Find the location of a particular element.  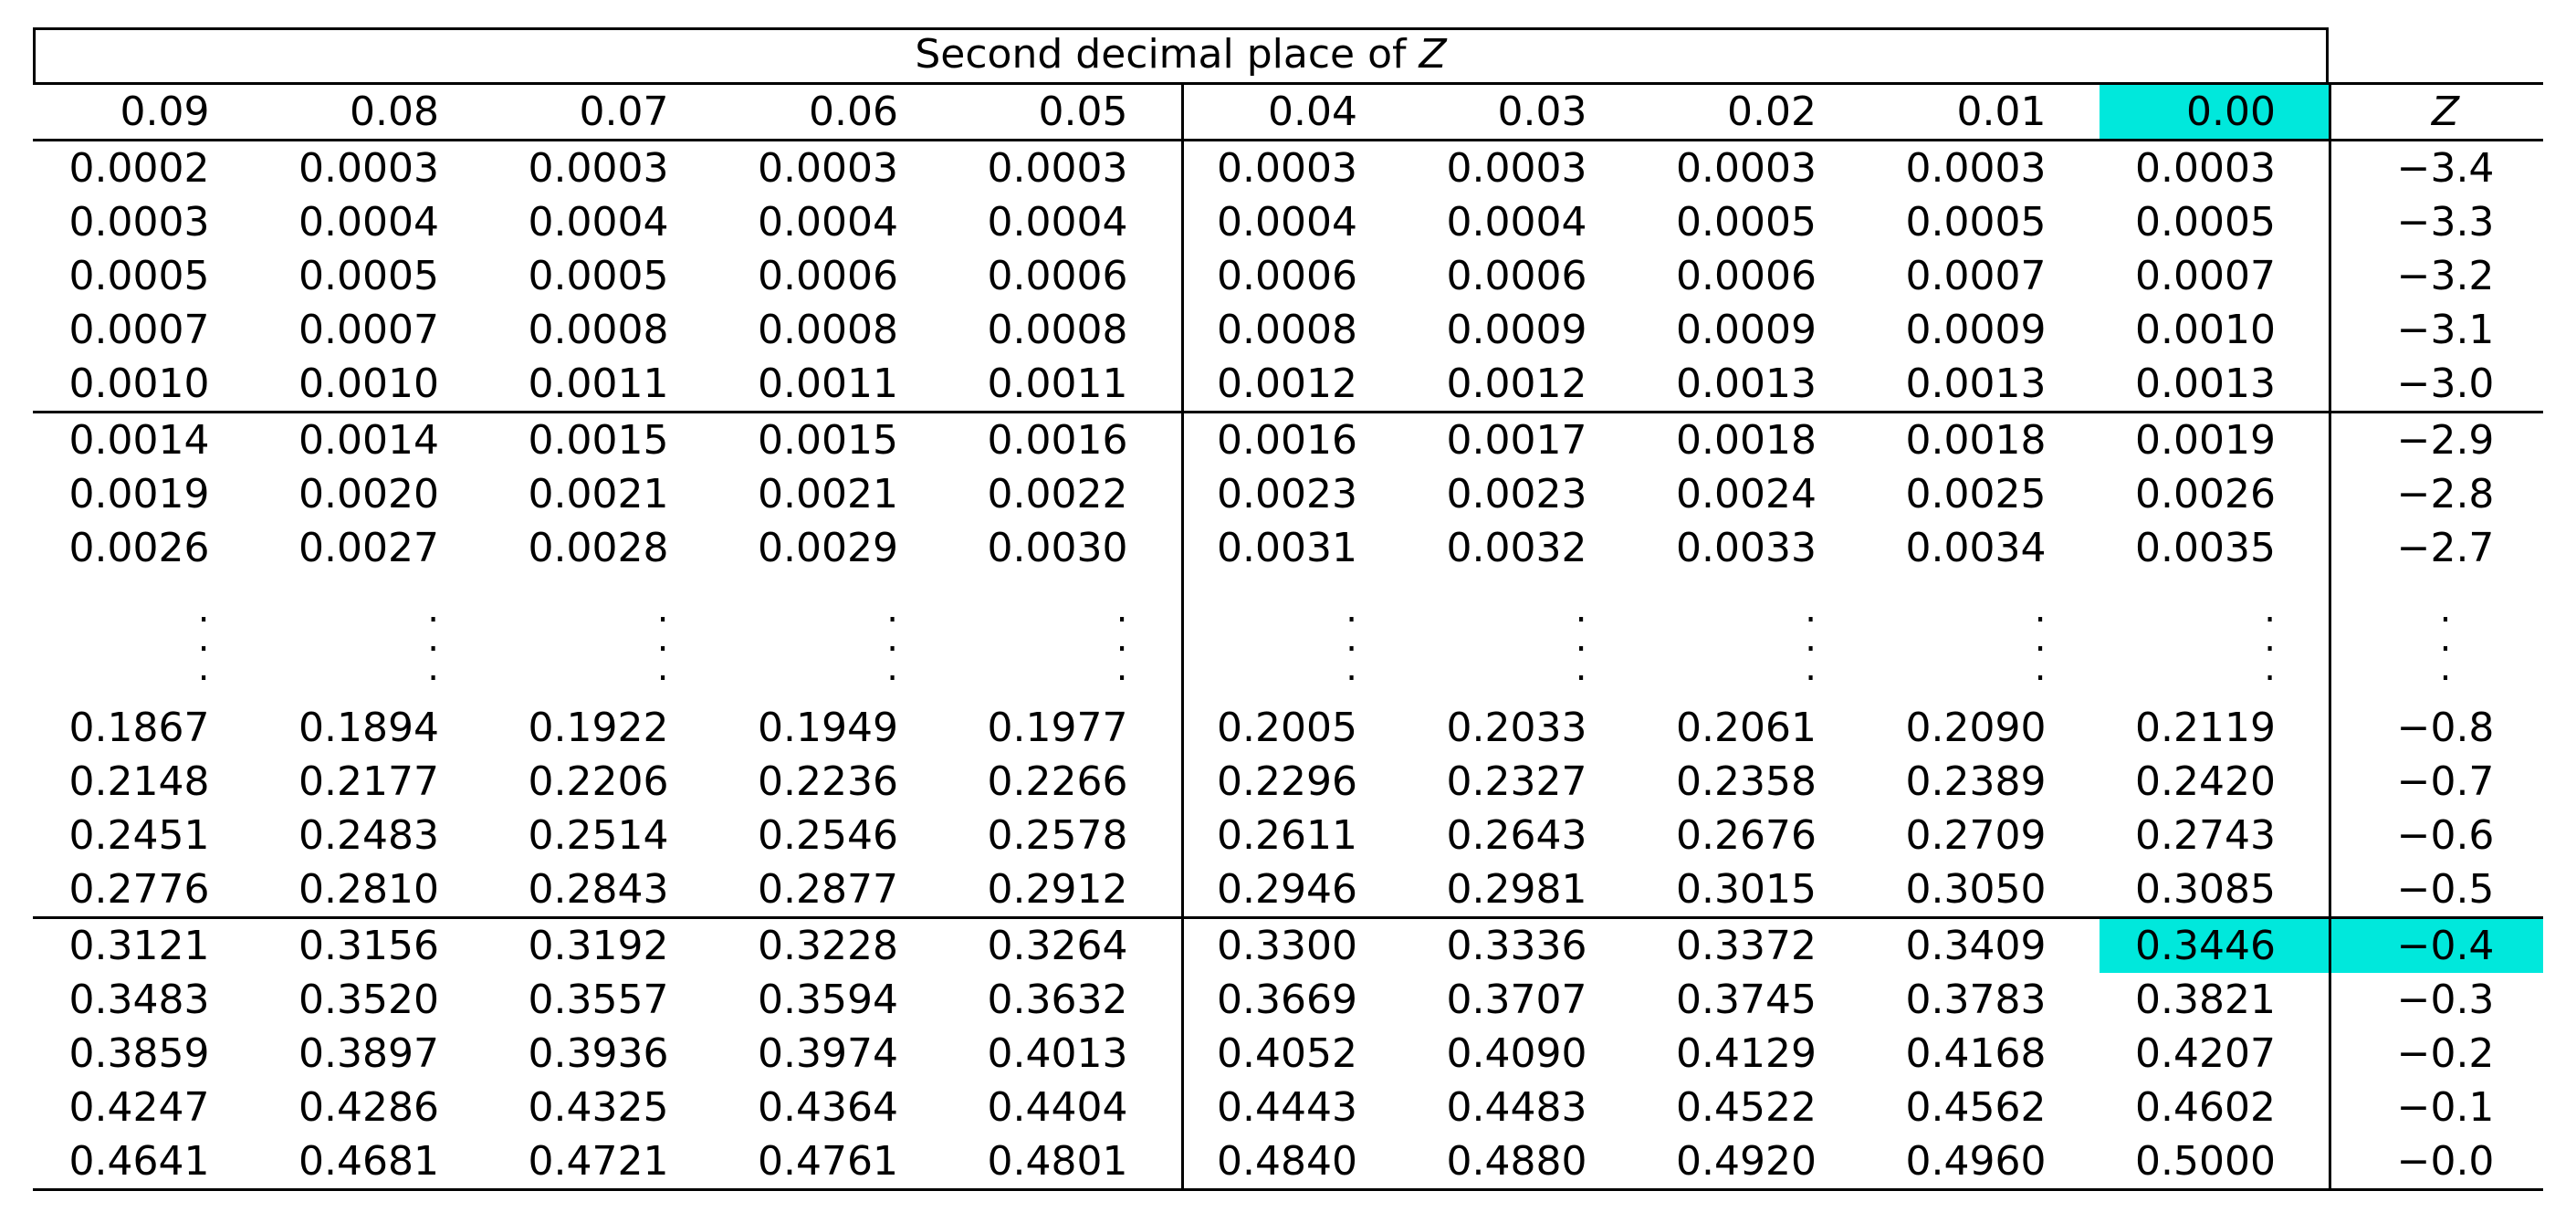

table-cell: 0.2709 is located at coordinates (1976, 835).